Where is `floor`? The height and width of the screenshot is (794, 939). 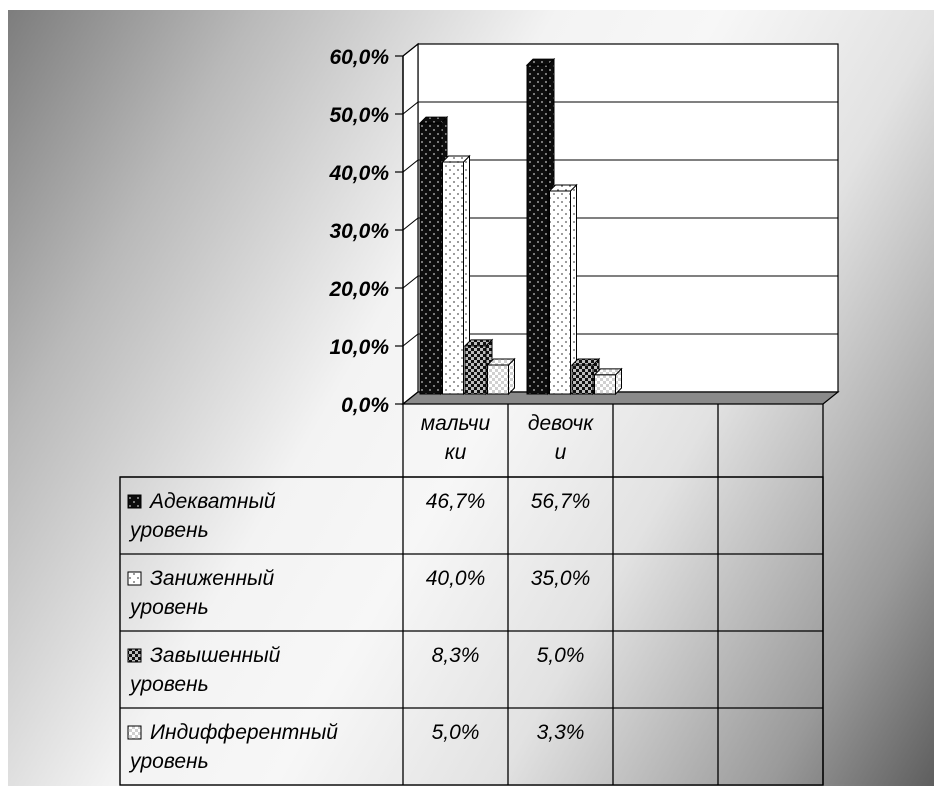
floor is located at coordinates (620, 398).